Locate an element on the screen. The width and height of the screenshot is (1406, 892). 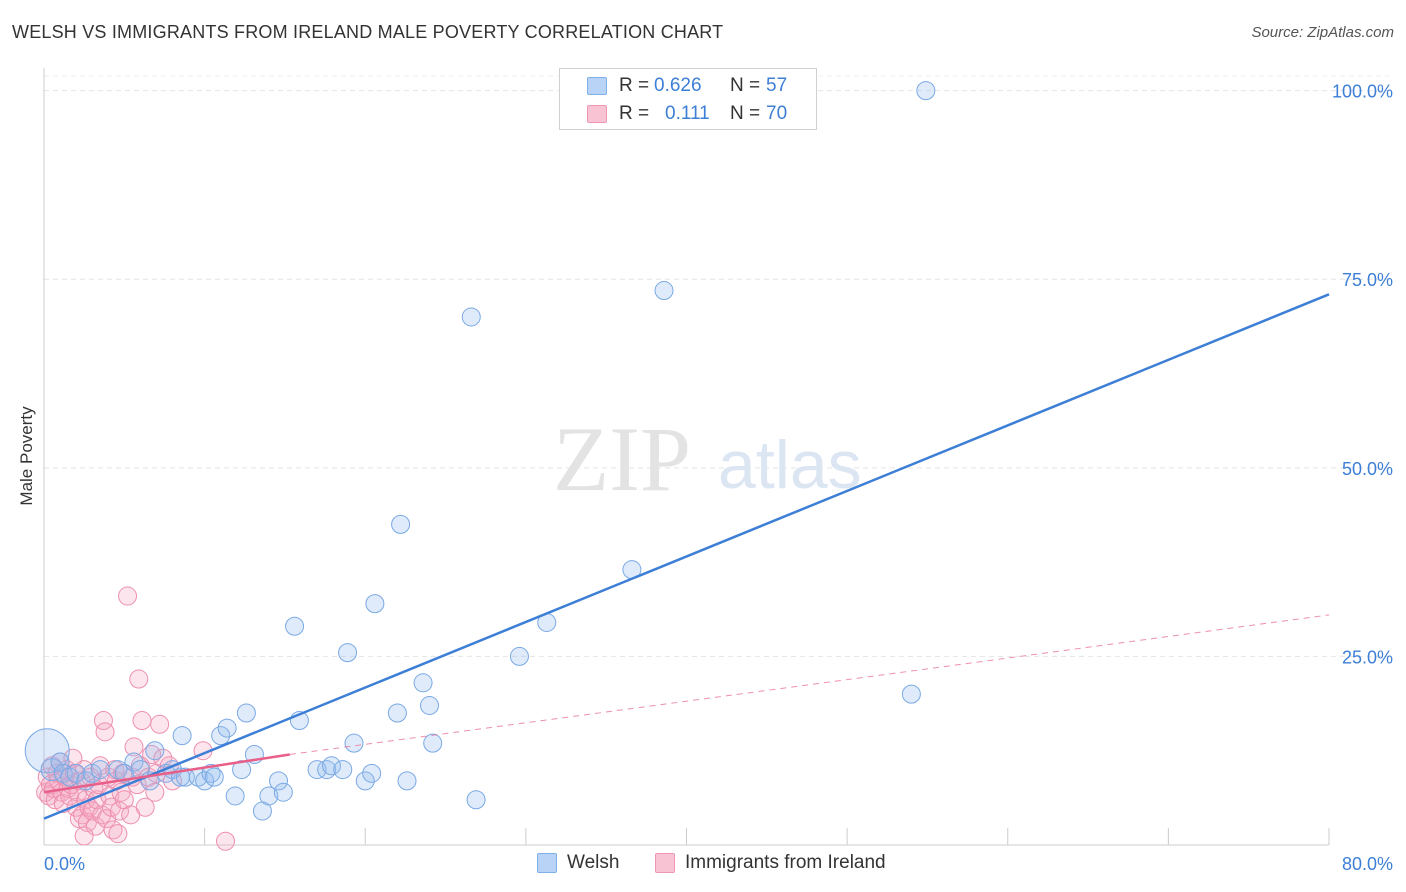
stats-legend: R = 0.626 N = 57 R = 0.111 N = 70 is located at coordinates (688, 99).